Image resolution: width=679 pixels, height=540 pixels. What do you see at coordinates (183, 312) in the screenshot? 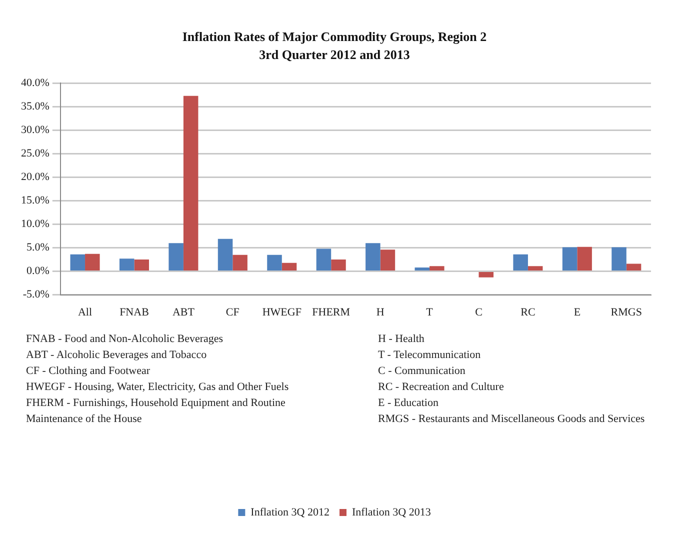
I see `x-tick-label: ABT` at bounding box center [183, 312].